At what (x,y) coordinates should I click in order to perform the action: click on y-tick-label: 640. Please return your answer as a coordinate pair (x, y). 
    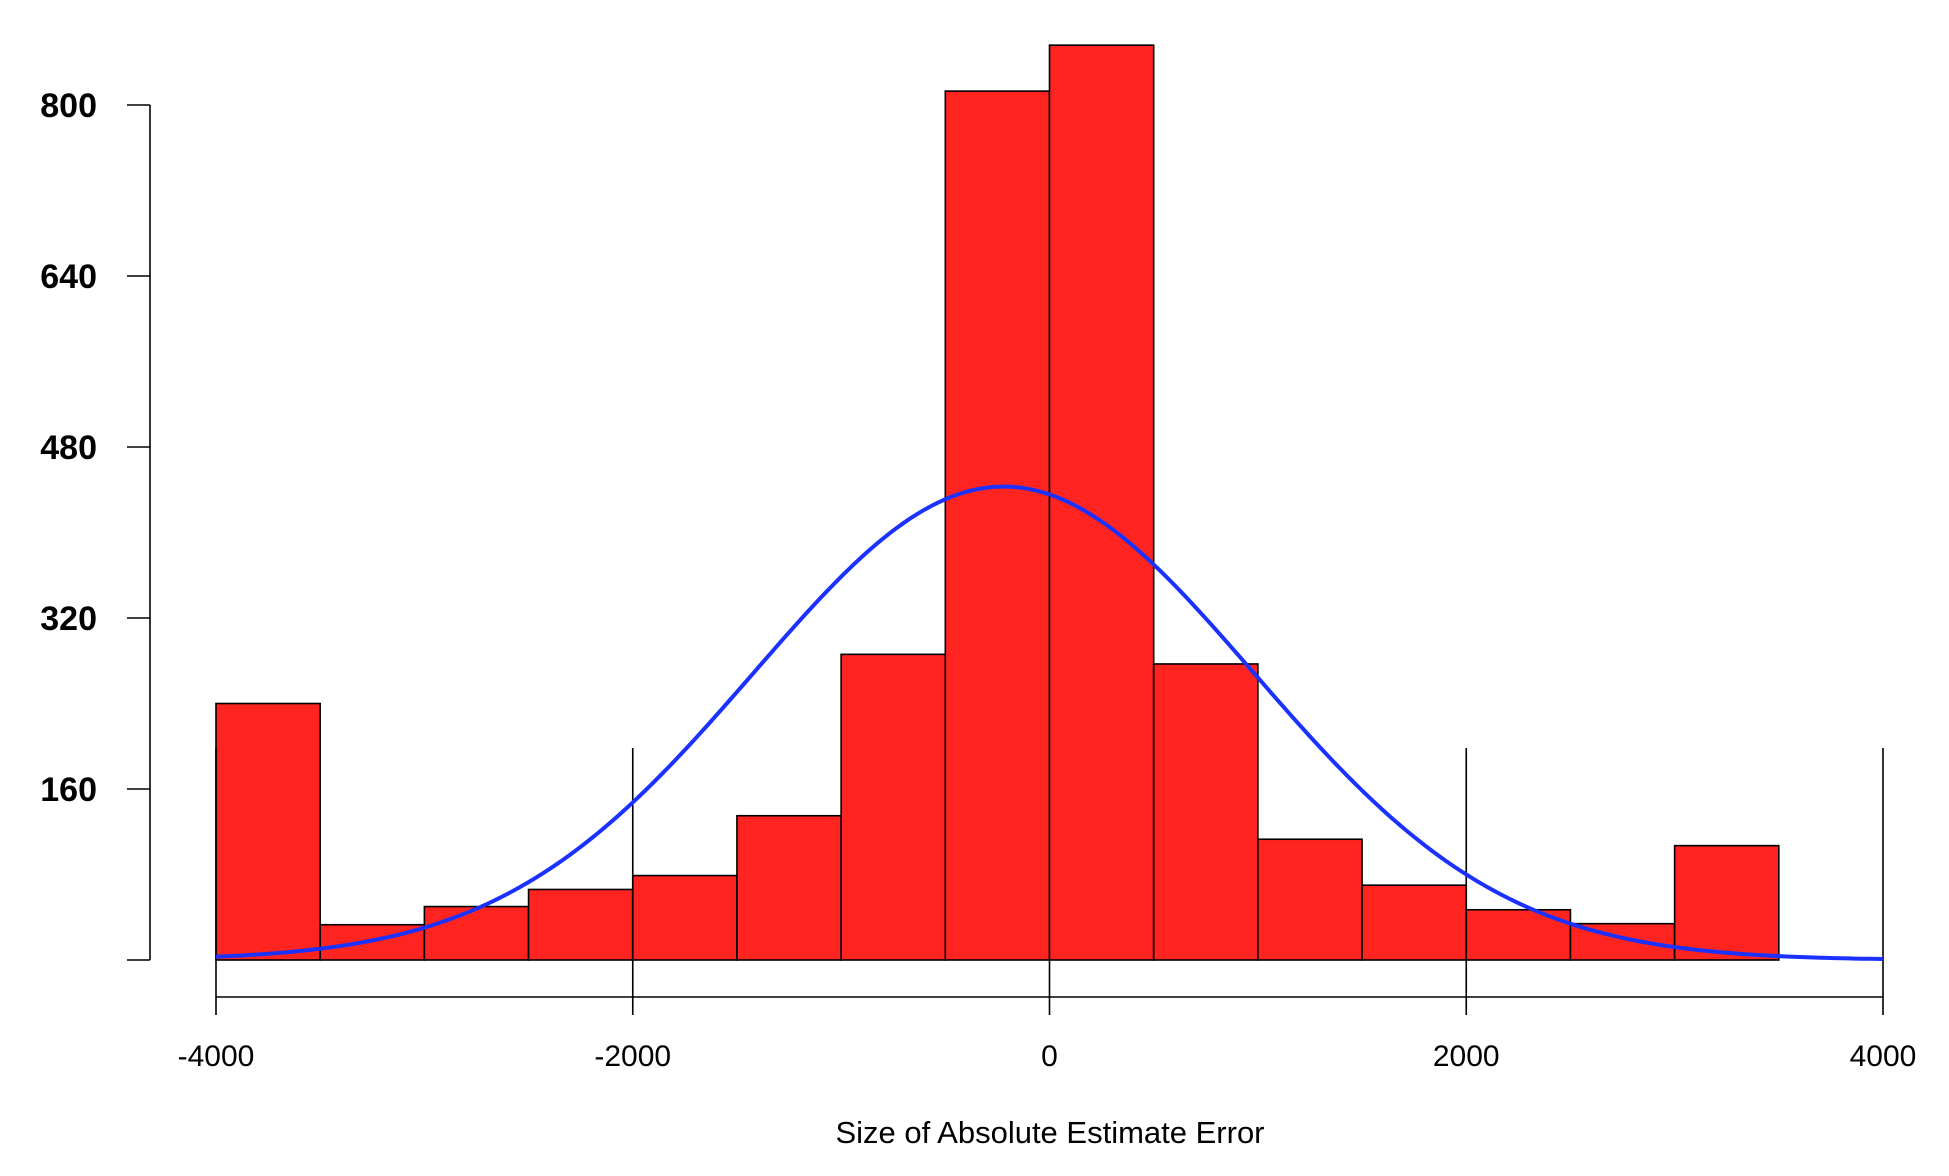
    Looking at the image, I should click on (68, 277).